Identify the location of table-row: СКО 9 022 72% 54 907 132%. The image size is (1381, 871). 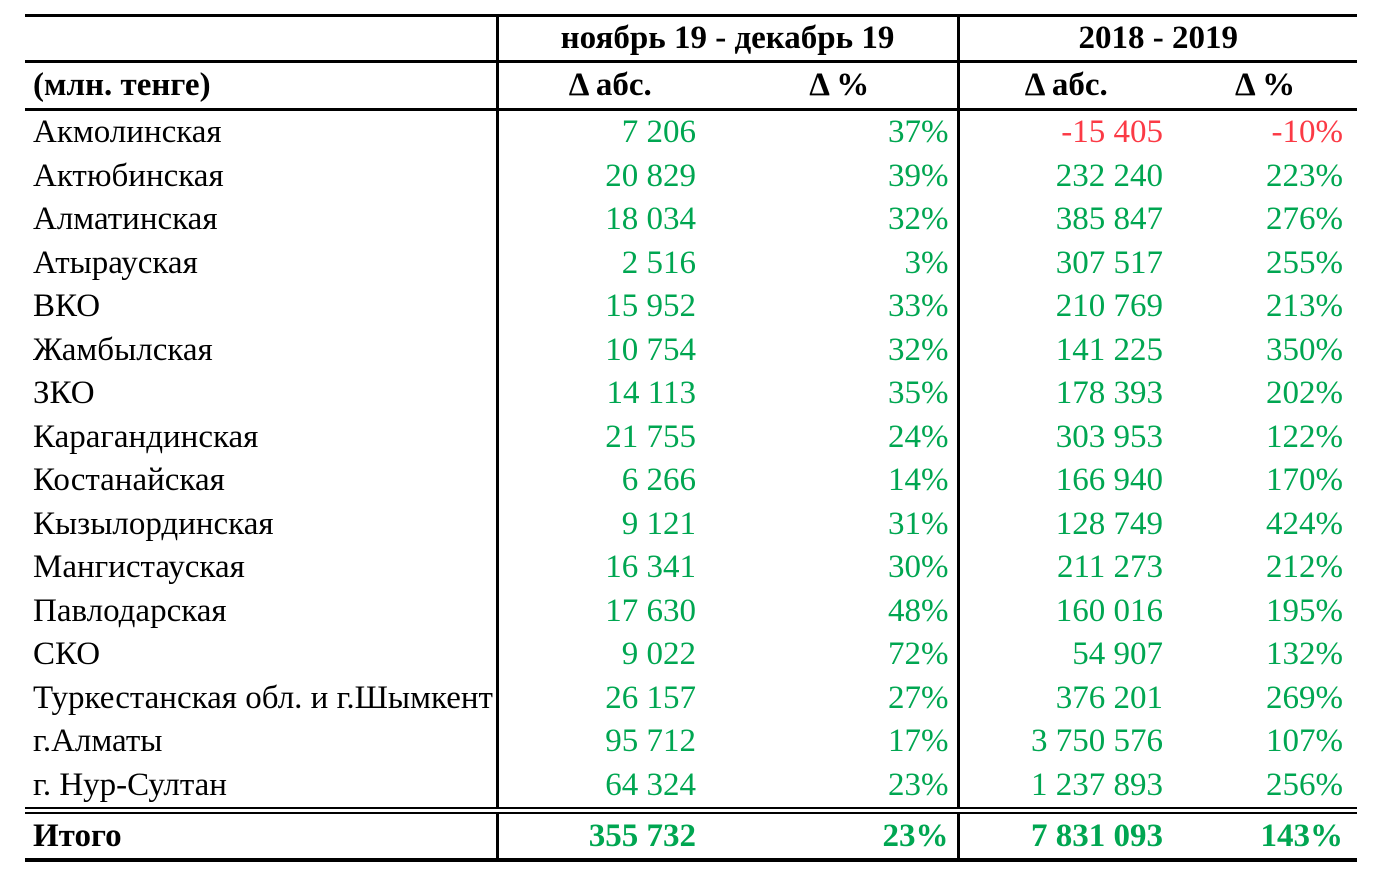
(691, 655).